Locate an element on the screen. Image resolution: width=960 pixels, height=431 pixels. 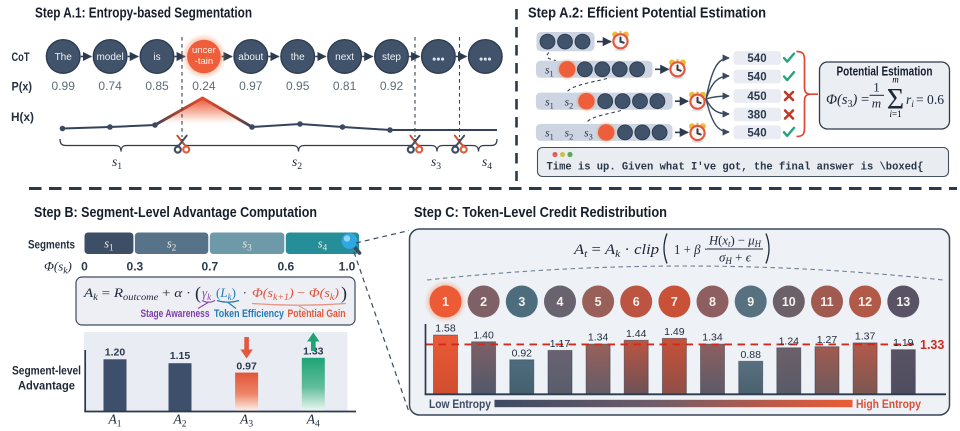
svg-text: 0.7 is located at coordinates (209, 267).